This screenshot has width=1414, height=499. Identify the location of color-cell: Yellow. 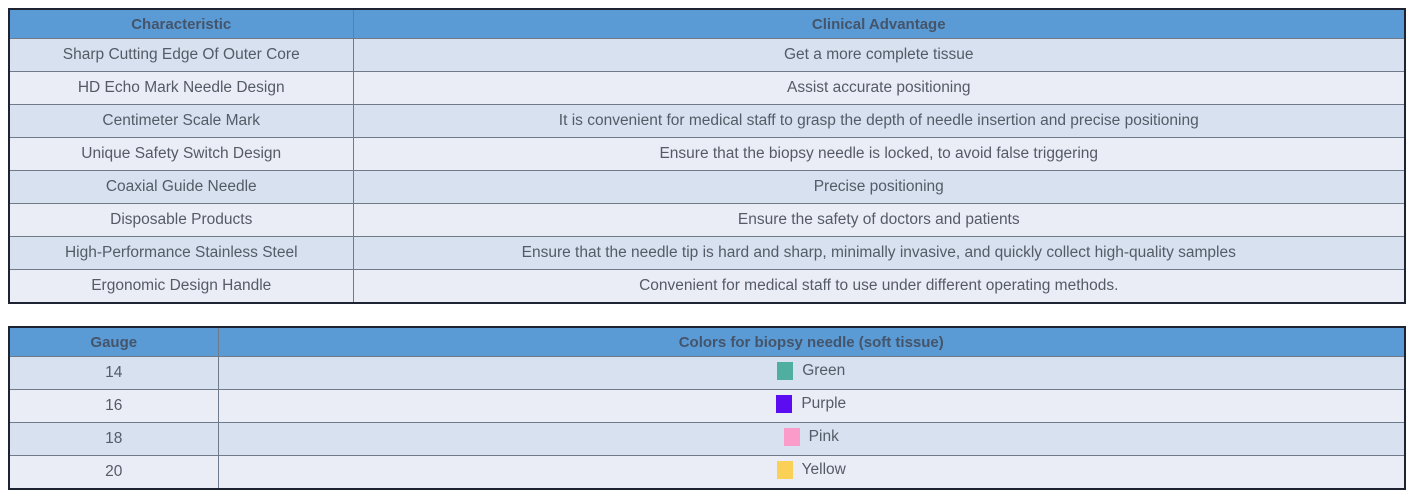
(811, 472).